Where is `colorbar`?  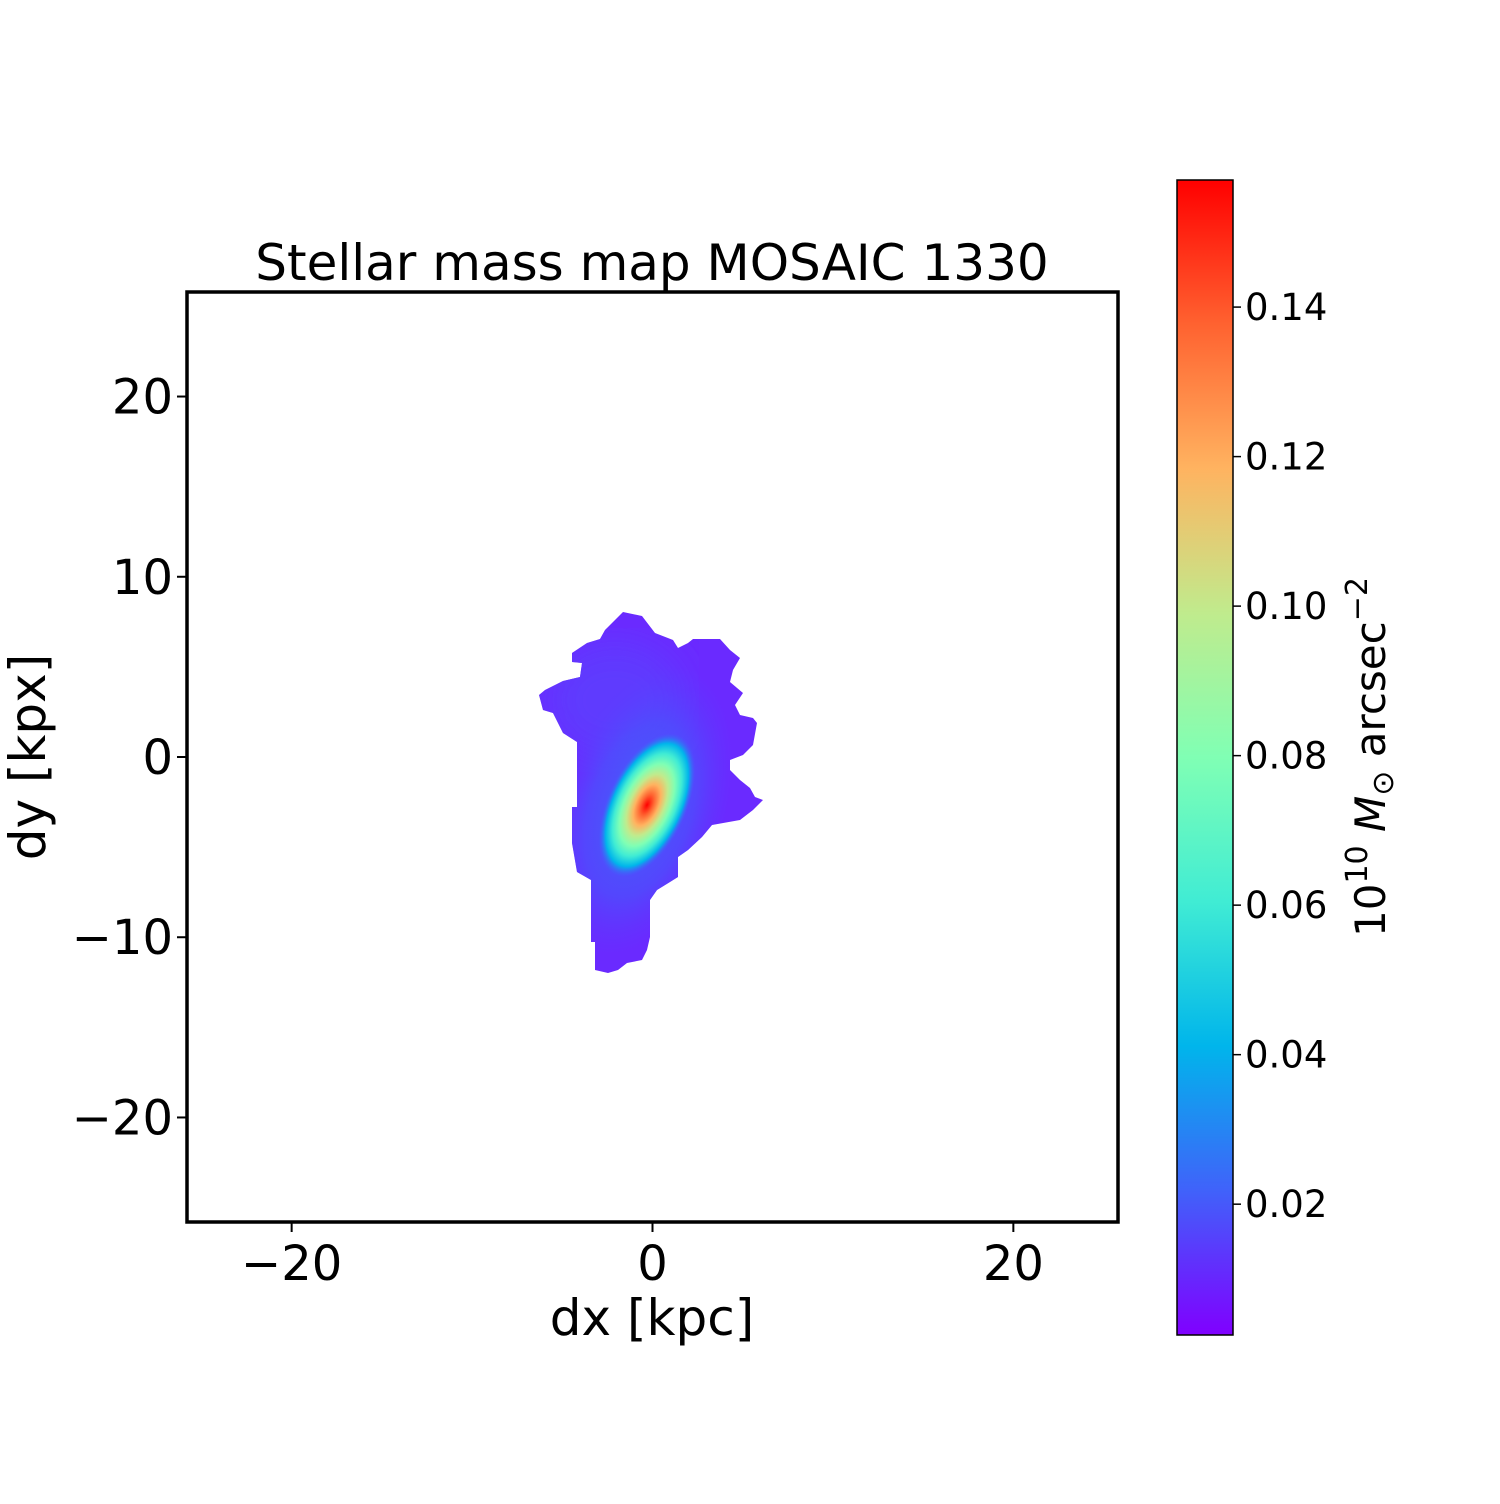 colorbar is located at coordinates (1205, 757).